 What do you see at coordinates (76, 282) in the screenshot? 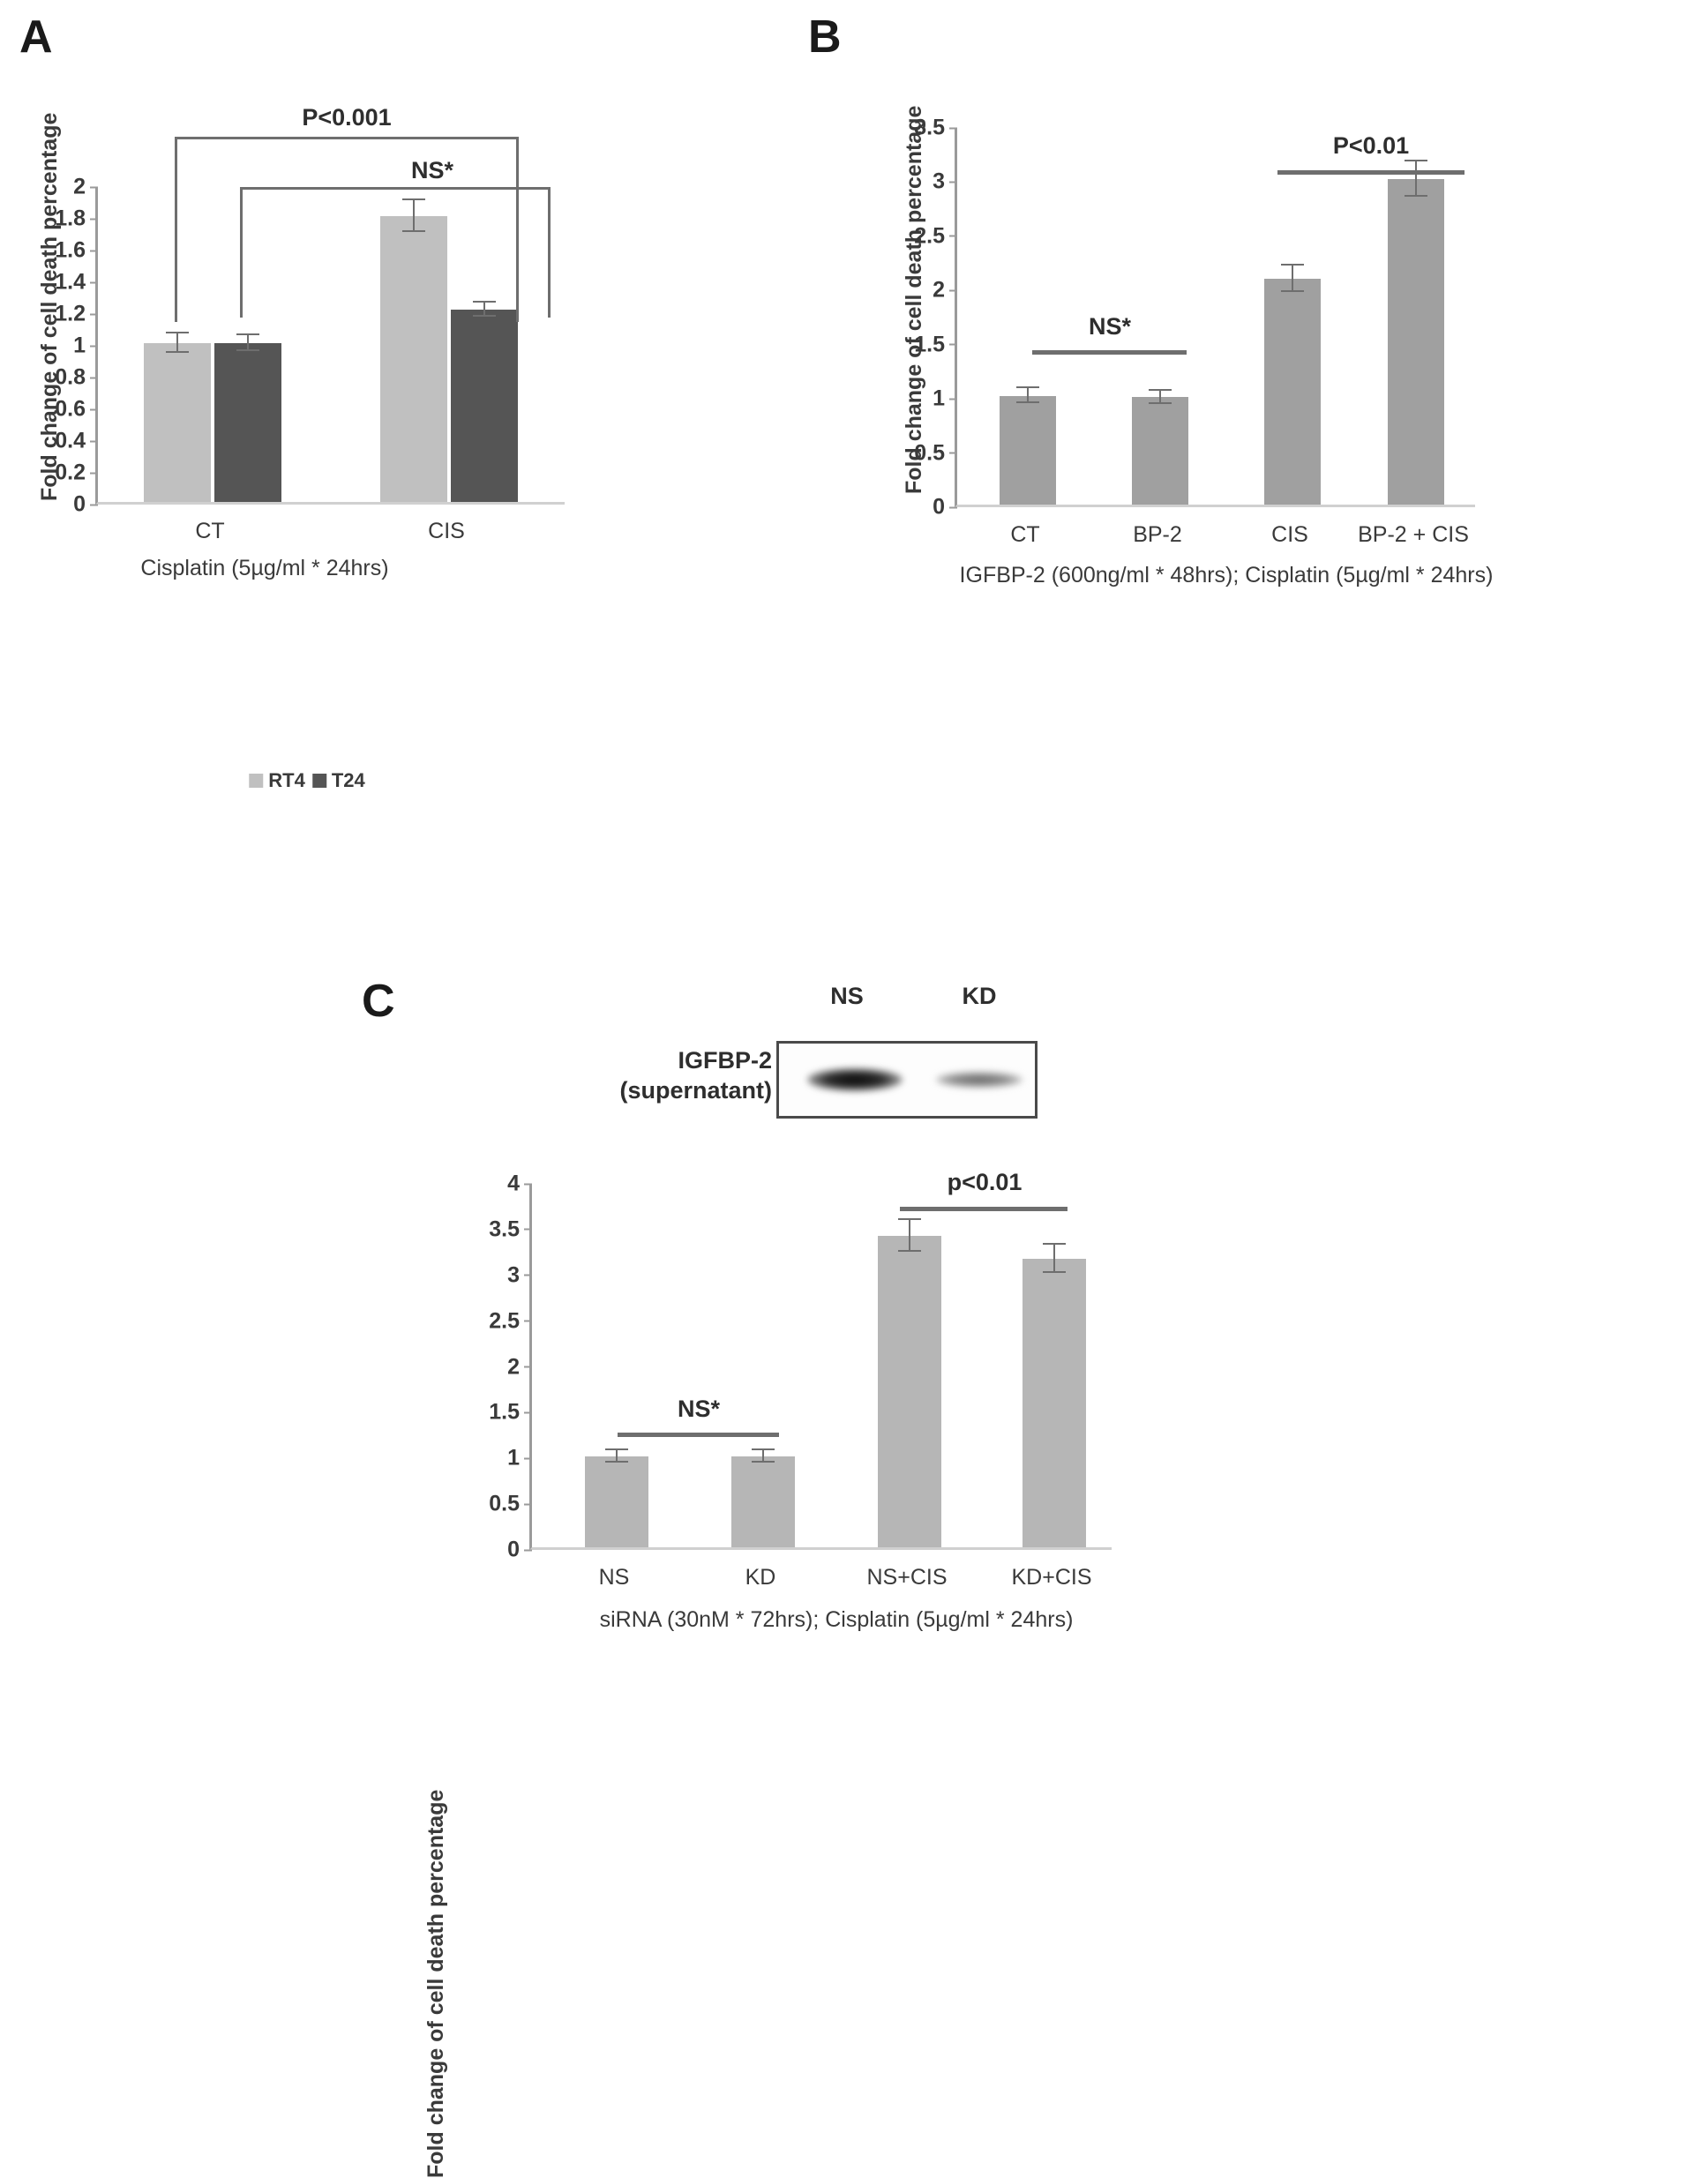
I see `panel-a-ytick: 1.4` at bounding box center [76, 282].